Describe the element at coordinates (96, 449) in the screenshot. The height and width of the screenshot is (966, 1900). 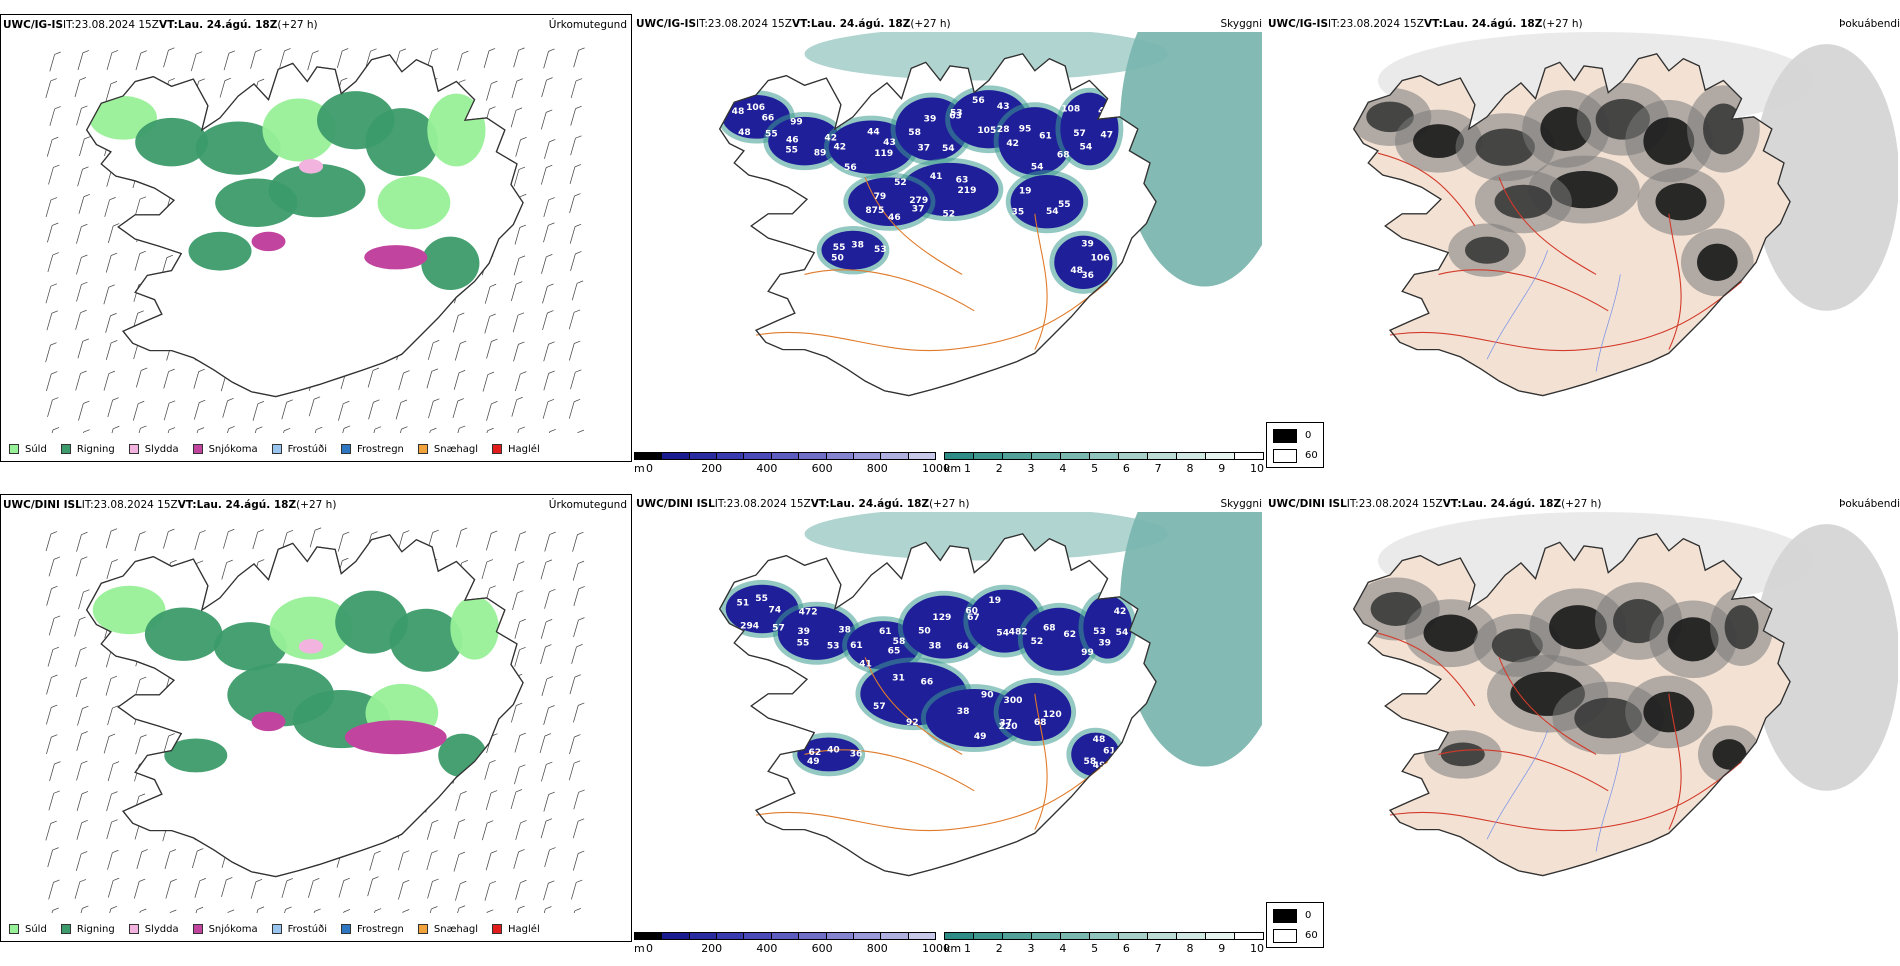
I see `legend-label: Rigning` at that location.